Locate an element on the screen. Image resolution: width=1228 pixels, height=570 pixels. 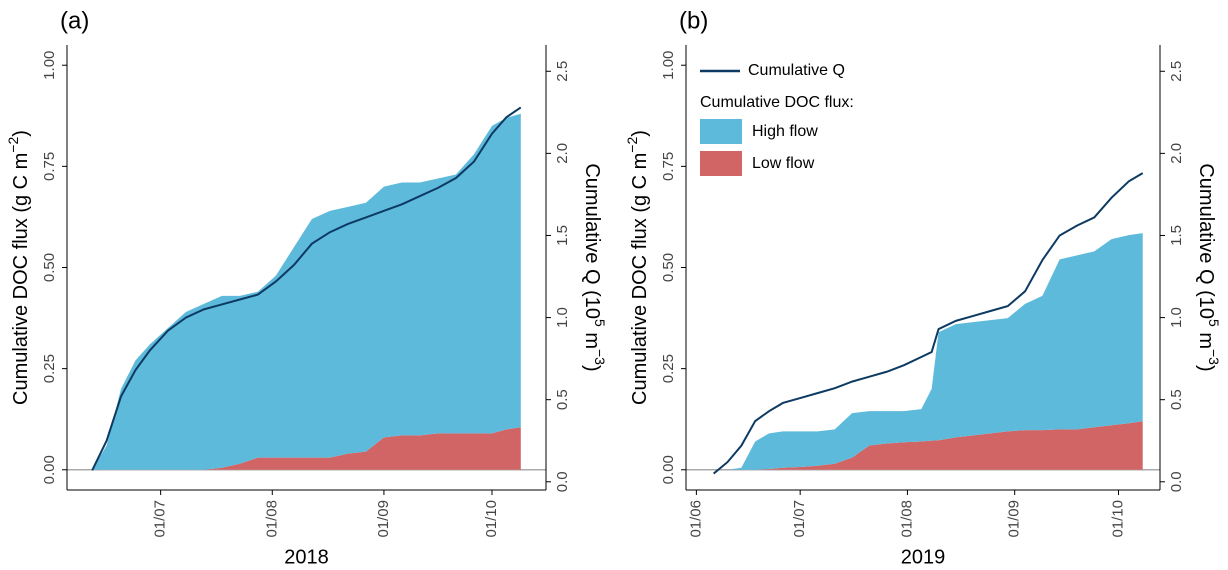
legend-title: Cumulative DOC flux: is located at coordinates (777, 102).